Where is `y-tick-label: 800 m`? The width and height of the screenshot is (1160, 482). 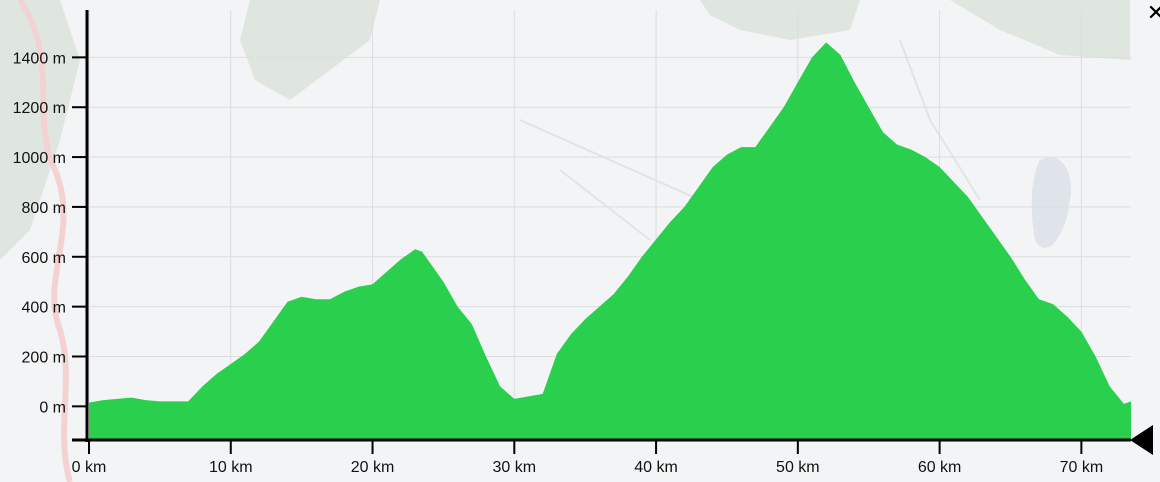
y-tick-label: 800 m is located at coordinates (44, 208).